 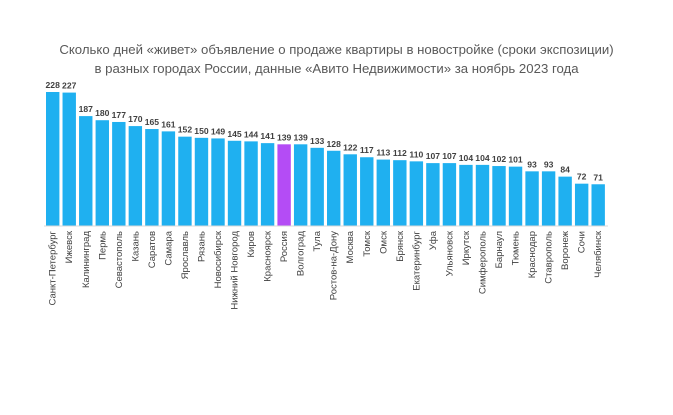 What do you see at coordinates (383, 242) in the screenshot?
I see `category-label-20: Омск` at bounding box center [383, 242].